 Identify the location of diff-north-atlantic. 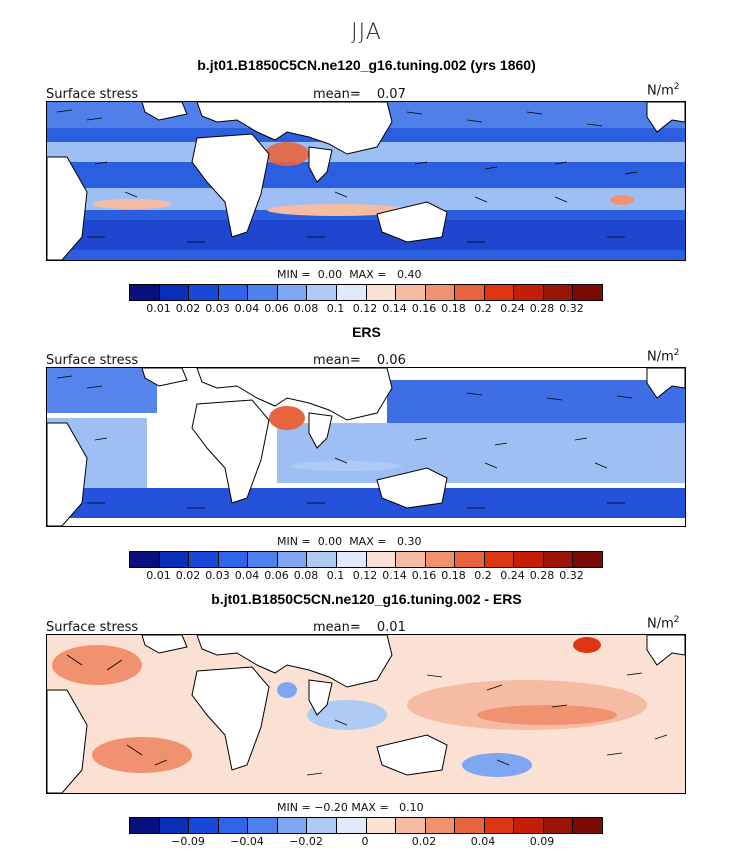
(97, 665).